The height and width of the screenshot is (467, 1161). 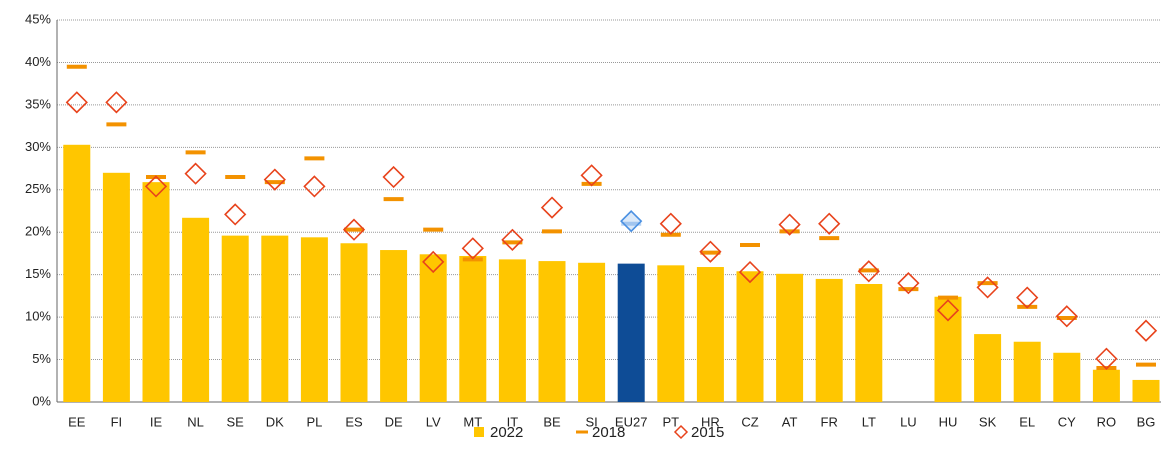 What do you see at coordinates (394, 421) in the screenshot?
I see `x-tick-label: DE` at bounding box center [394, 421].